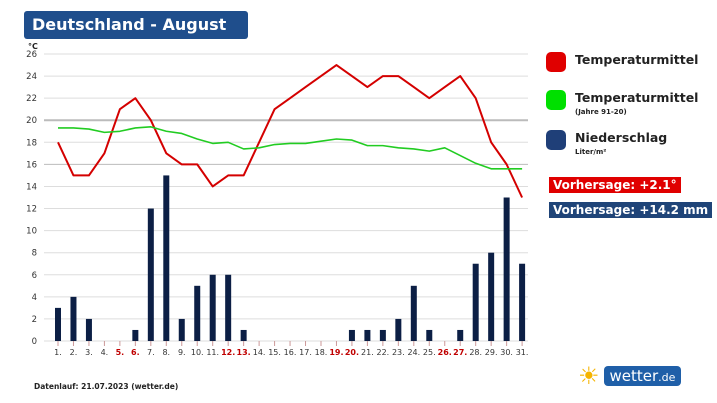 This screenshot has width=717, height=403. Describe the element at coordinates (34, 320) in the screenshot. I see `y-tick-label: 2` at that location.